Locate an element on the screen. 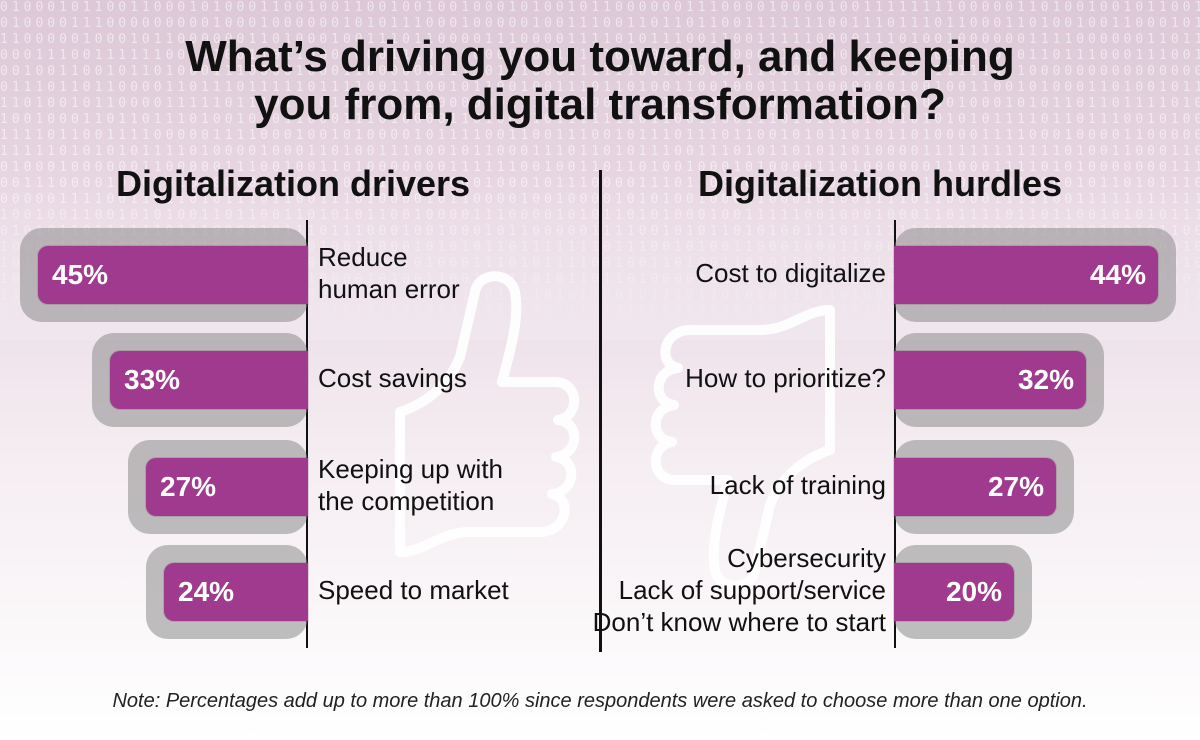 This screenshot has width=1200, height=740. data-label: 32% is located at coordinates (1045, 379).